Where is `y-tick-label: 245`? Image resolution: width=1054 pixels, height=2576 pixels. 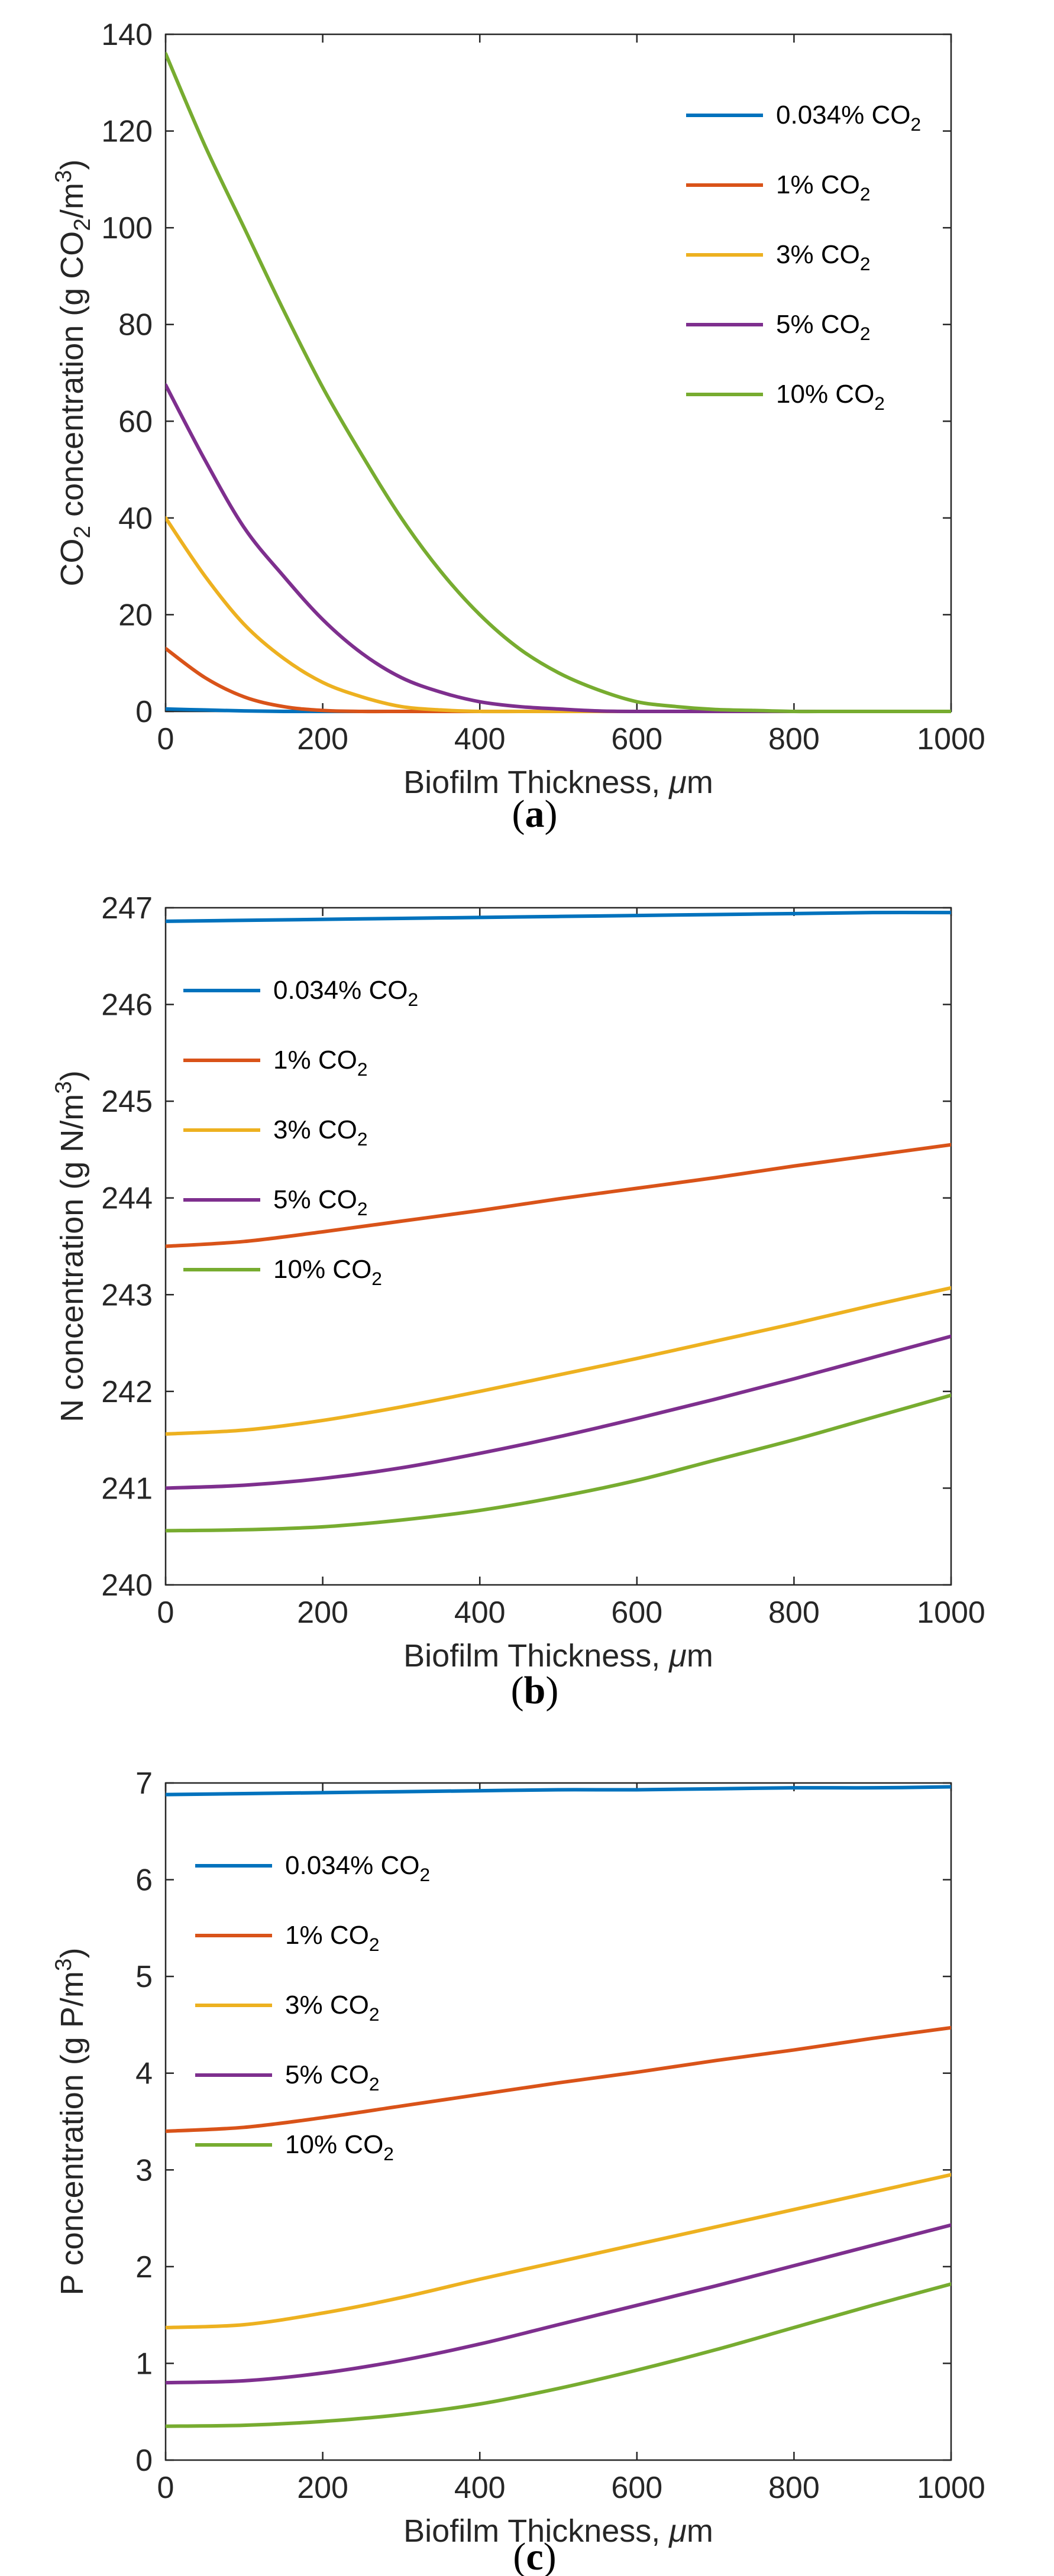 y-tick-label: 245 is located at coordinates (127, 1102).